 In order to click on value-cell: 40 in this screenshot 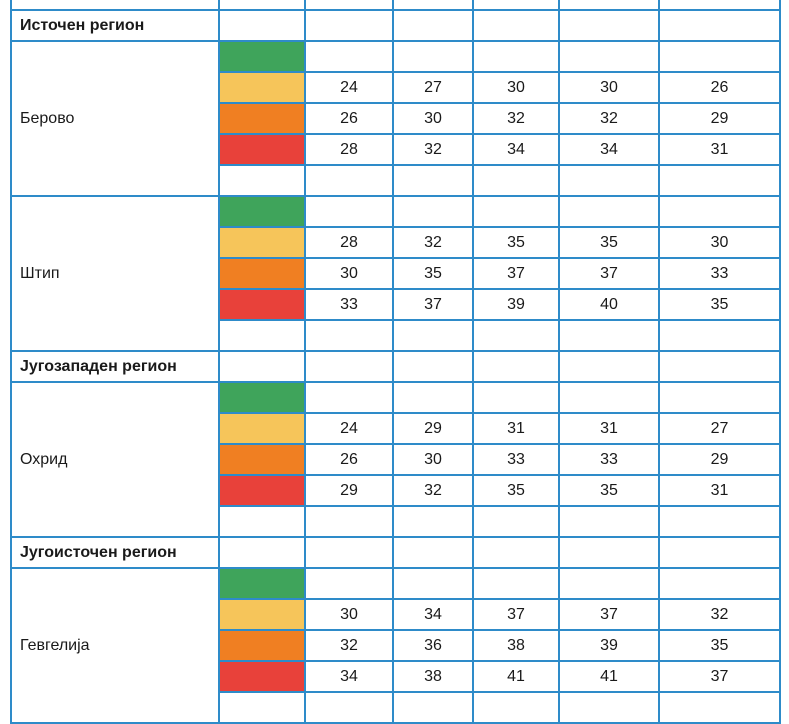, I will do `click(609, 304)`.